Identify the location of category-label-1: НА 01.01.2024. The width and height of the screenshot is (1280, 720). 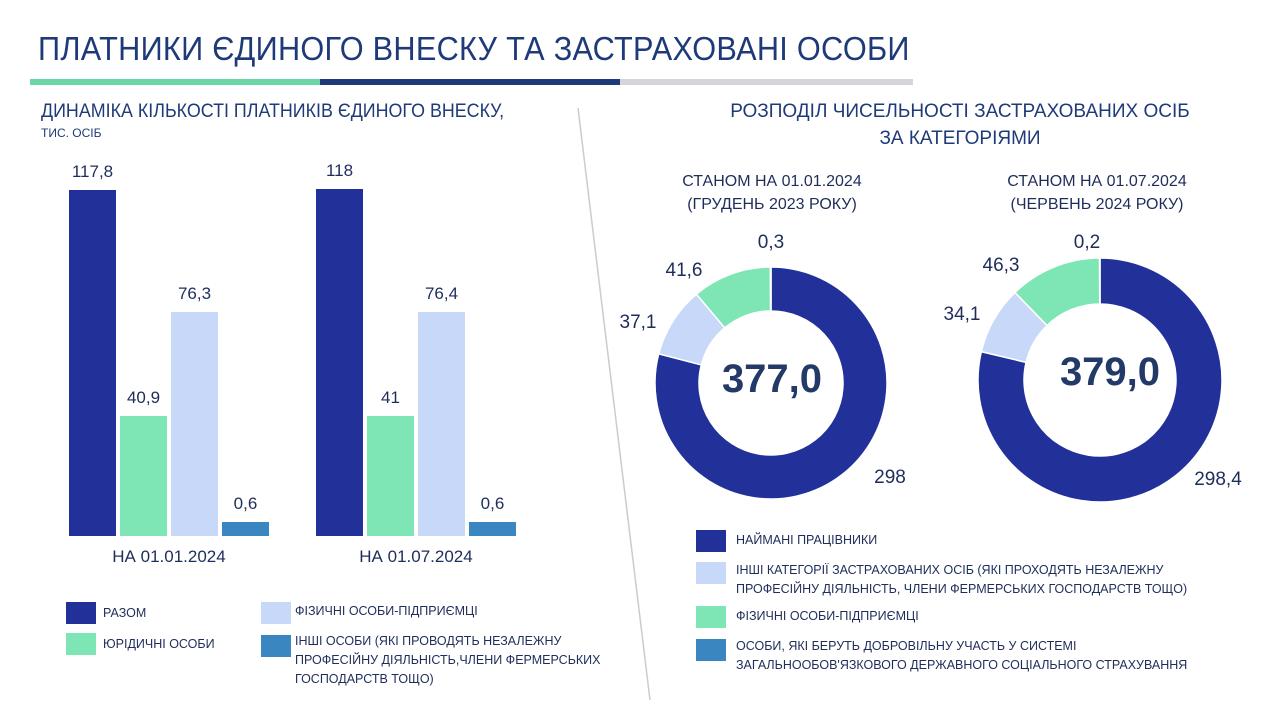
(169, 556).